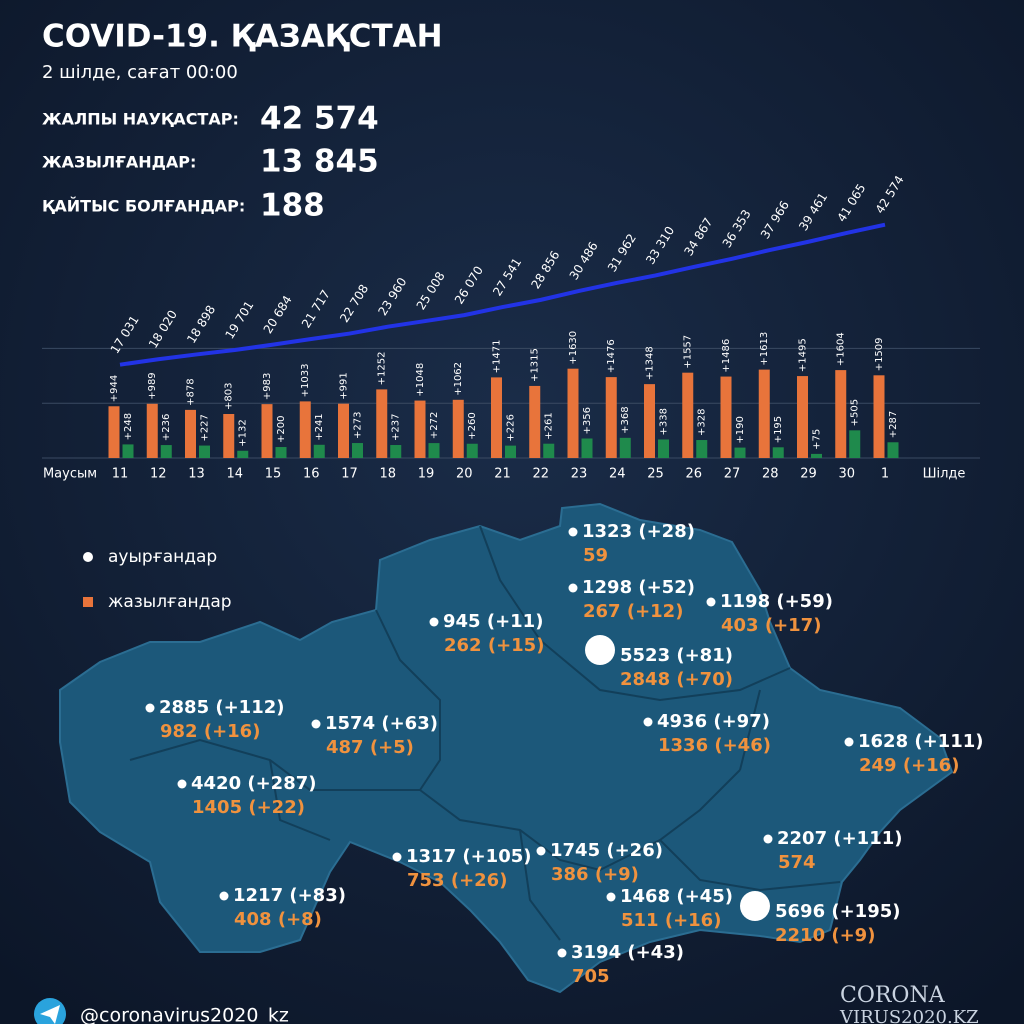  What do you see at coordinates (893, 995) in the screenshot?
I see `logo-top: CORONA` at bounding box center [893, 995].